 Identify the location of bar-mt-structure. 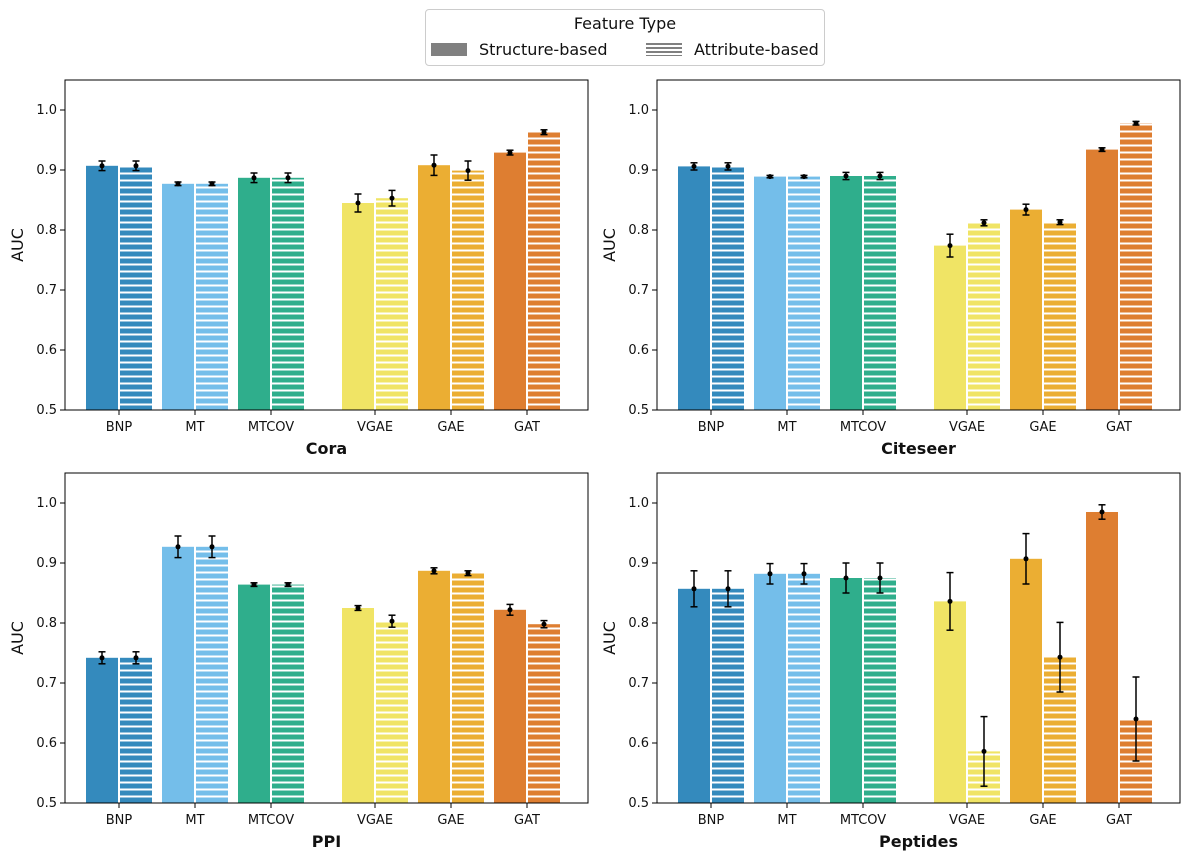
(178, 296).